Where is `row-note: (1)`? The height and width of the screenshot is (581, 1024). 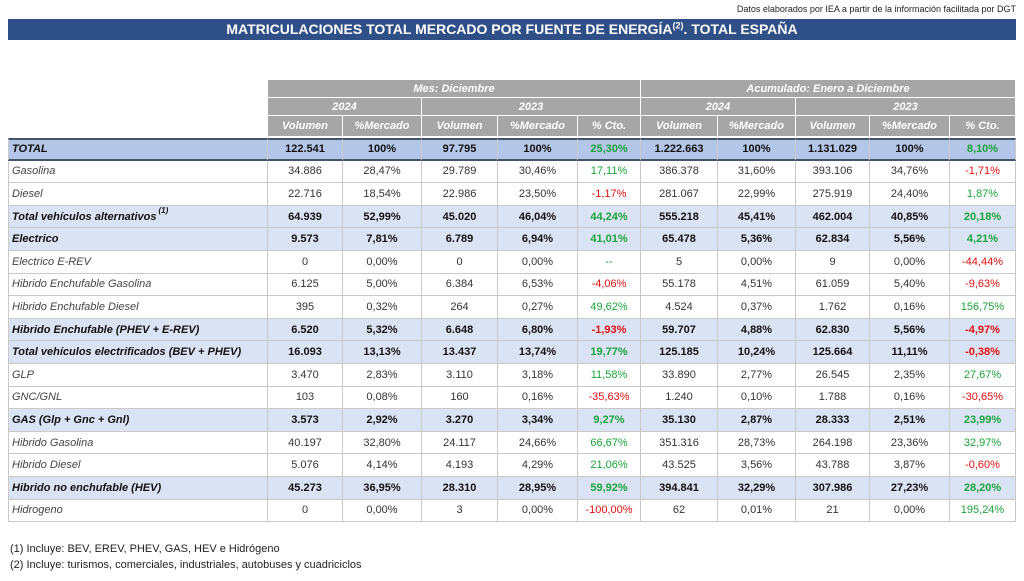 row-note: (1) is located at coordinates (163, 210).